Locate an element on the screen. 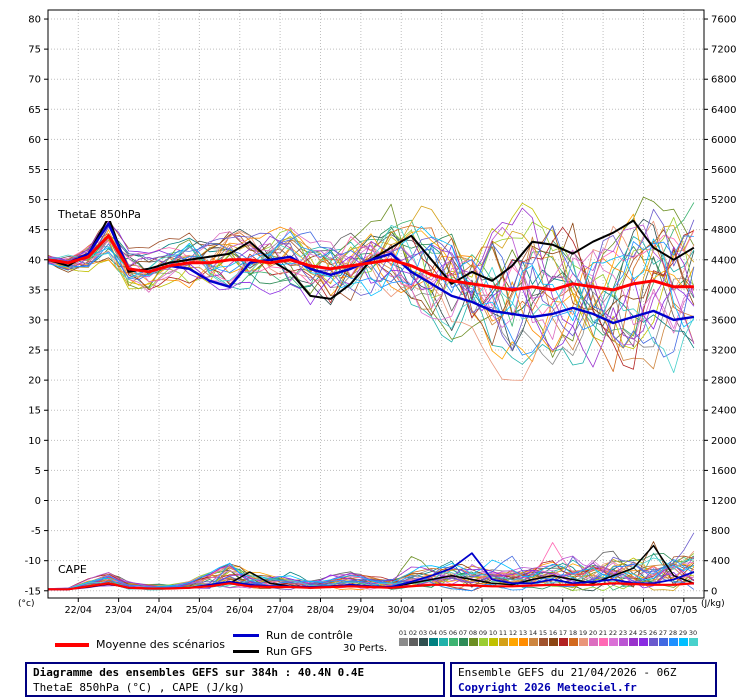 This screenshot has width=740, height=700. pert-swatch-col: 29 is located at coordinates (683, 637).